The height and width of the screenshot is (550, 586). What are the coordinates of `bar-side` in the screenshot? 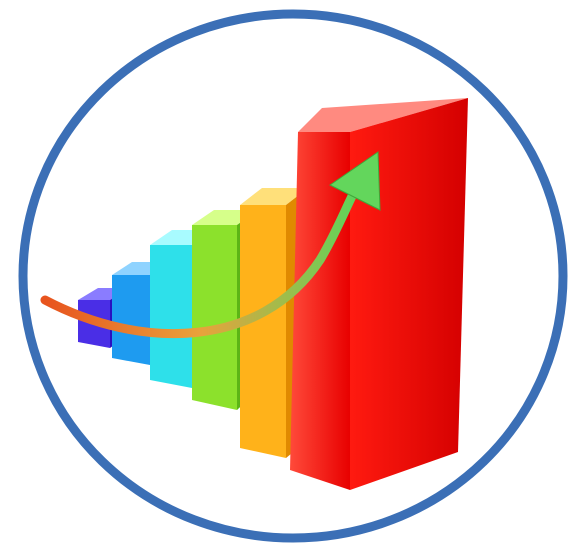 It's located at (409, 294).